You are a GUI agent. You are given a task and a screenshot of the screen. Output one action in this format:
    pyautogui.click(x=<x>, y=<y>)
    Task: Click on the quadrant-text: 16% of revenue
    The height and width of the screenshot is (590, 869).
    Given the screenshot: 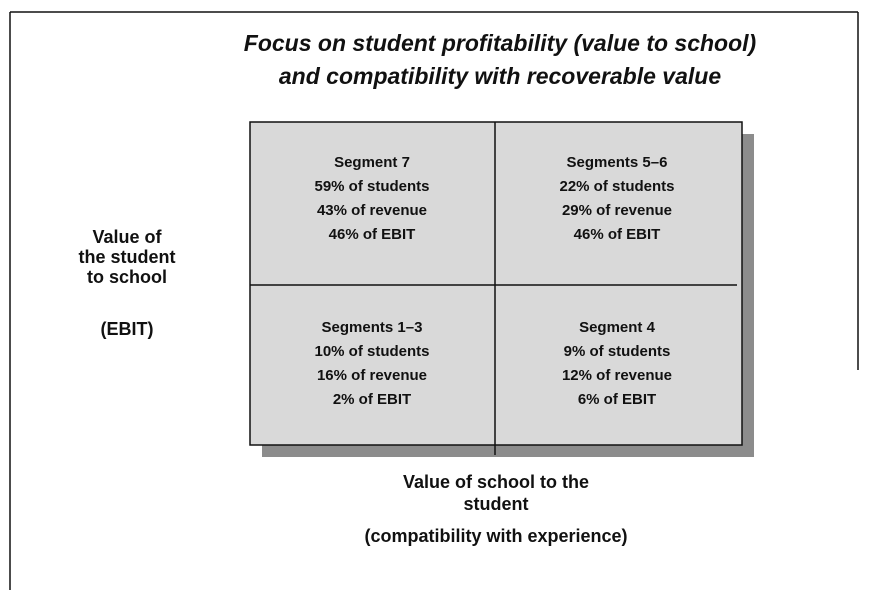 What is the action you would take?
    pyautogui.click(x=372, y=375)
    